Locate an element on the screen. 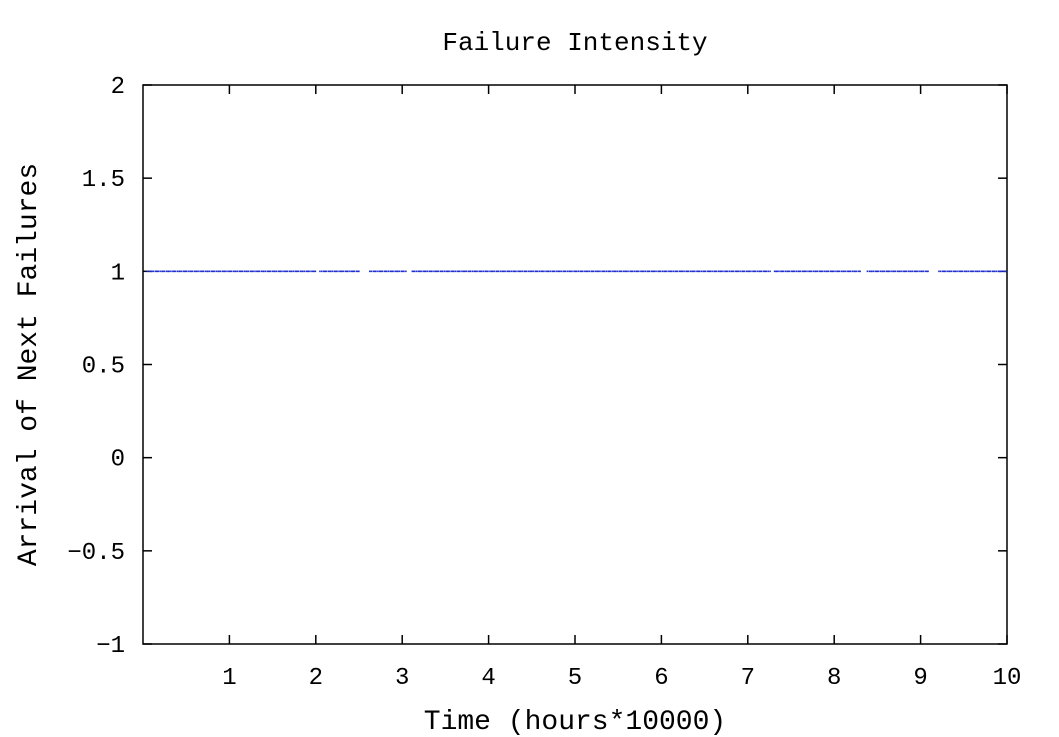 The width and height of the screenshot is (1059, 737). x-tick-label: 10 is located at coordinates (1007, 678).